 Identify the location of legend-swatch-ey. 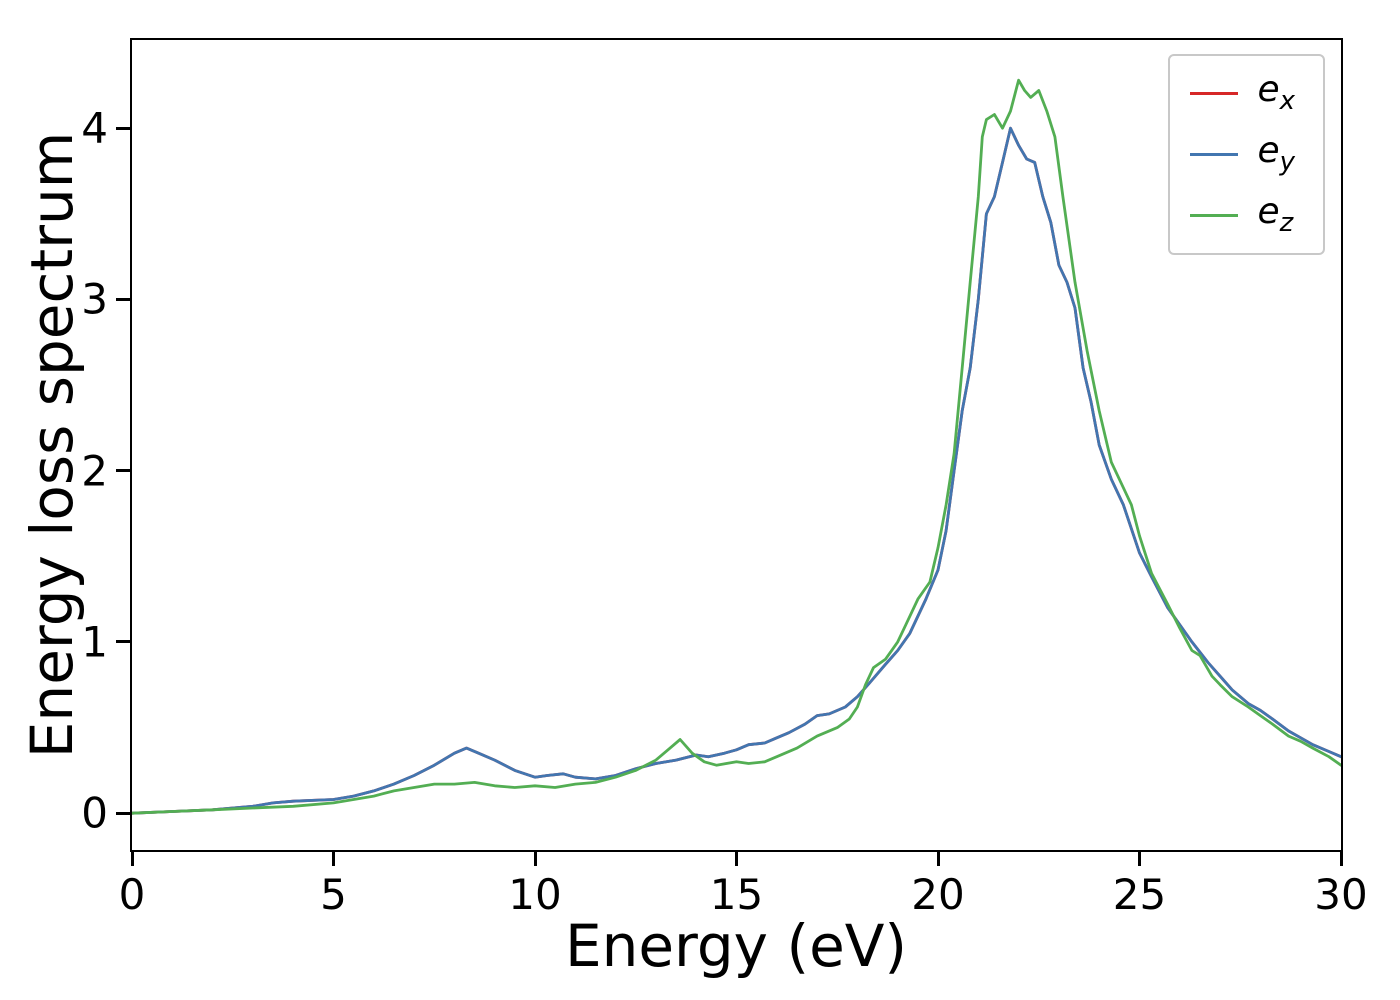
(1213, 155).